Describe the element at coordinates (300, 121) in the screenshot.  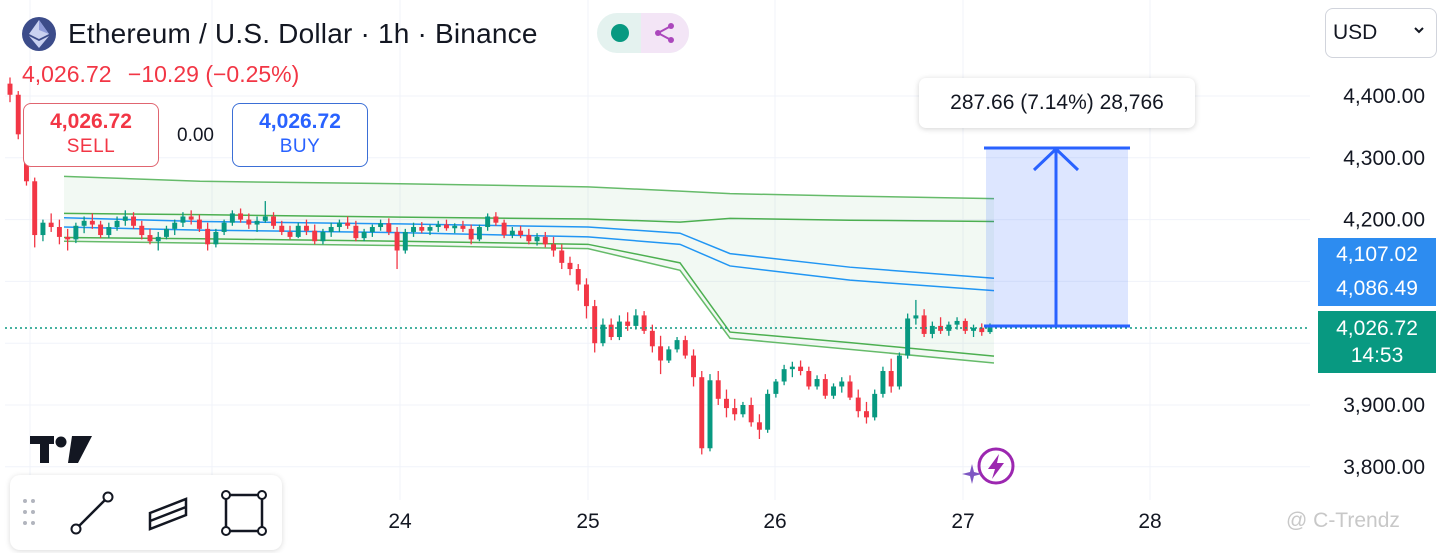
I see `buy-price: 4,026.72` at that location.